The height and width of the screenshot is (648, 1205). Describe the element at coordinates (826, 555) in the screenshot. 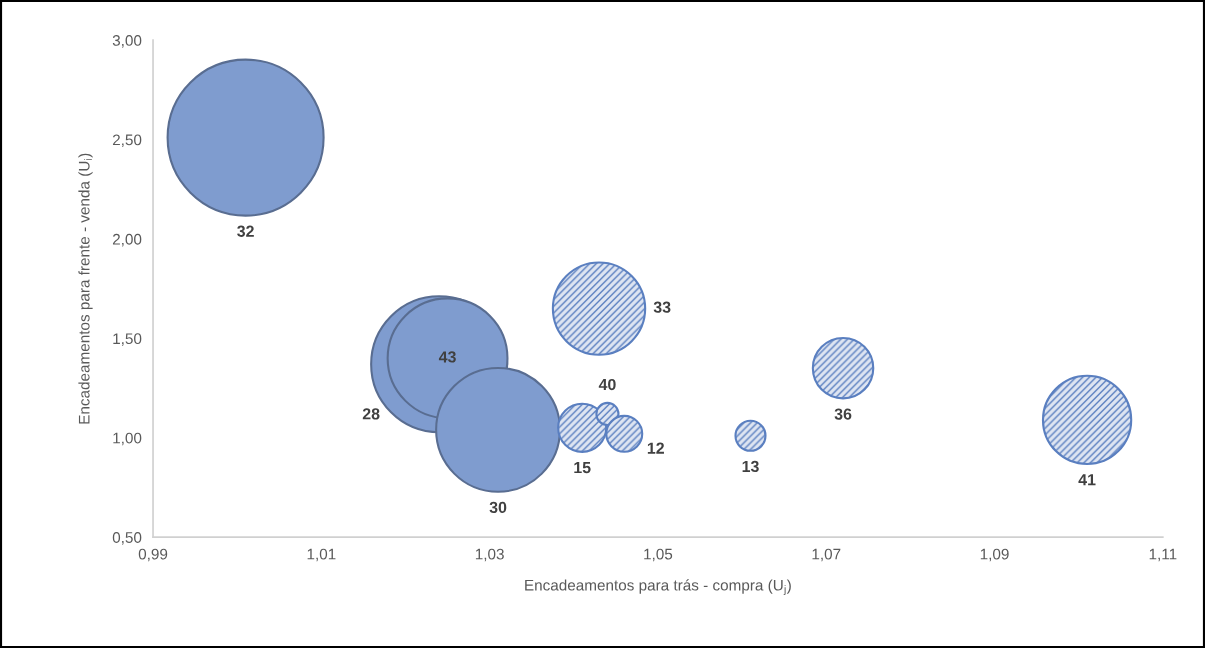

I see `x-tick-label: 1,07` at that location.